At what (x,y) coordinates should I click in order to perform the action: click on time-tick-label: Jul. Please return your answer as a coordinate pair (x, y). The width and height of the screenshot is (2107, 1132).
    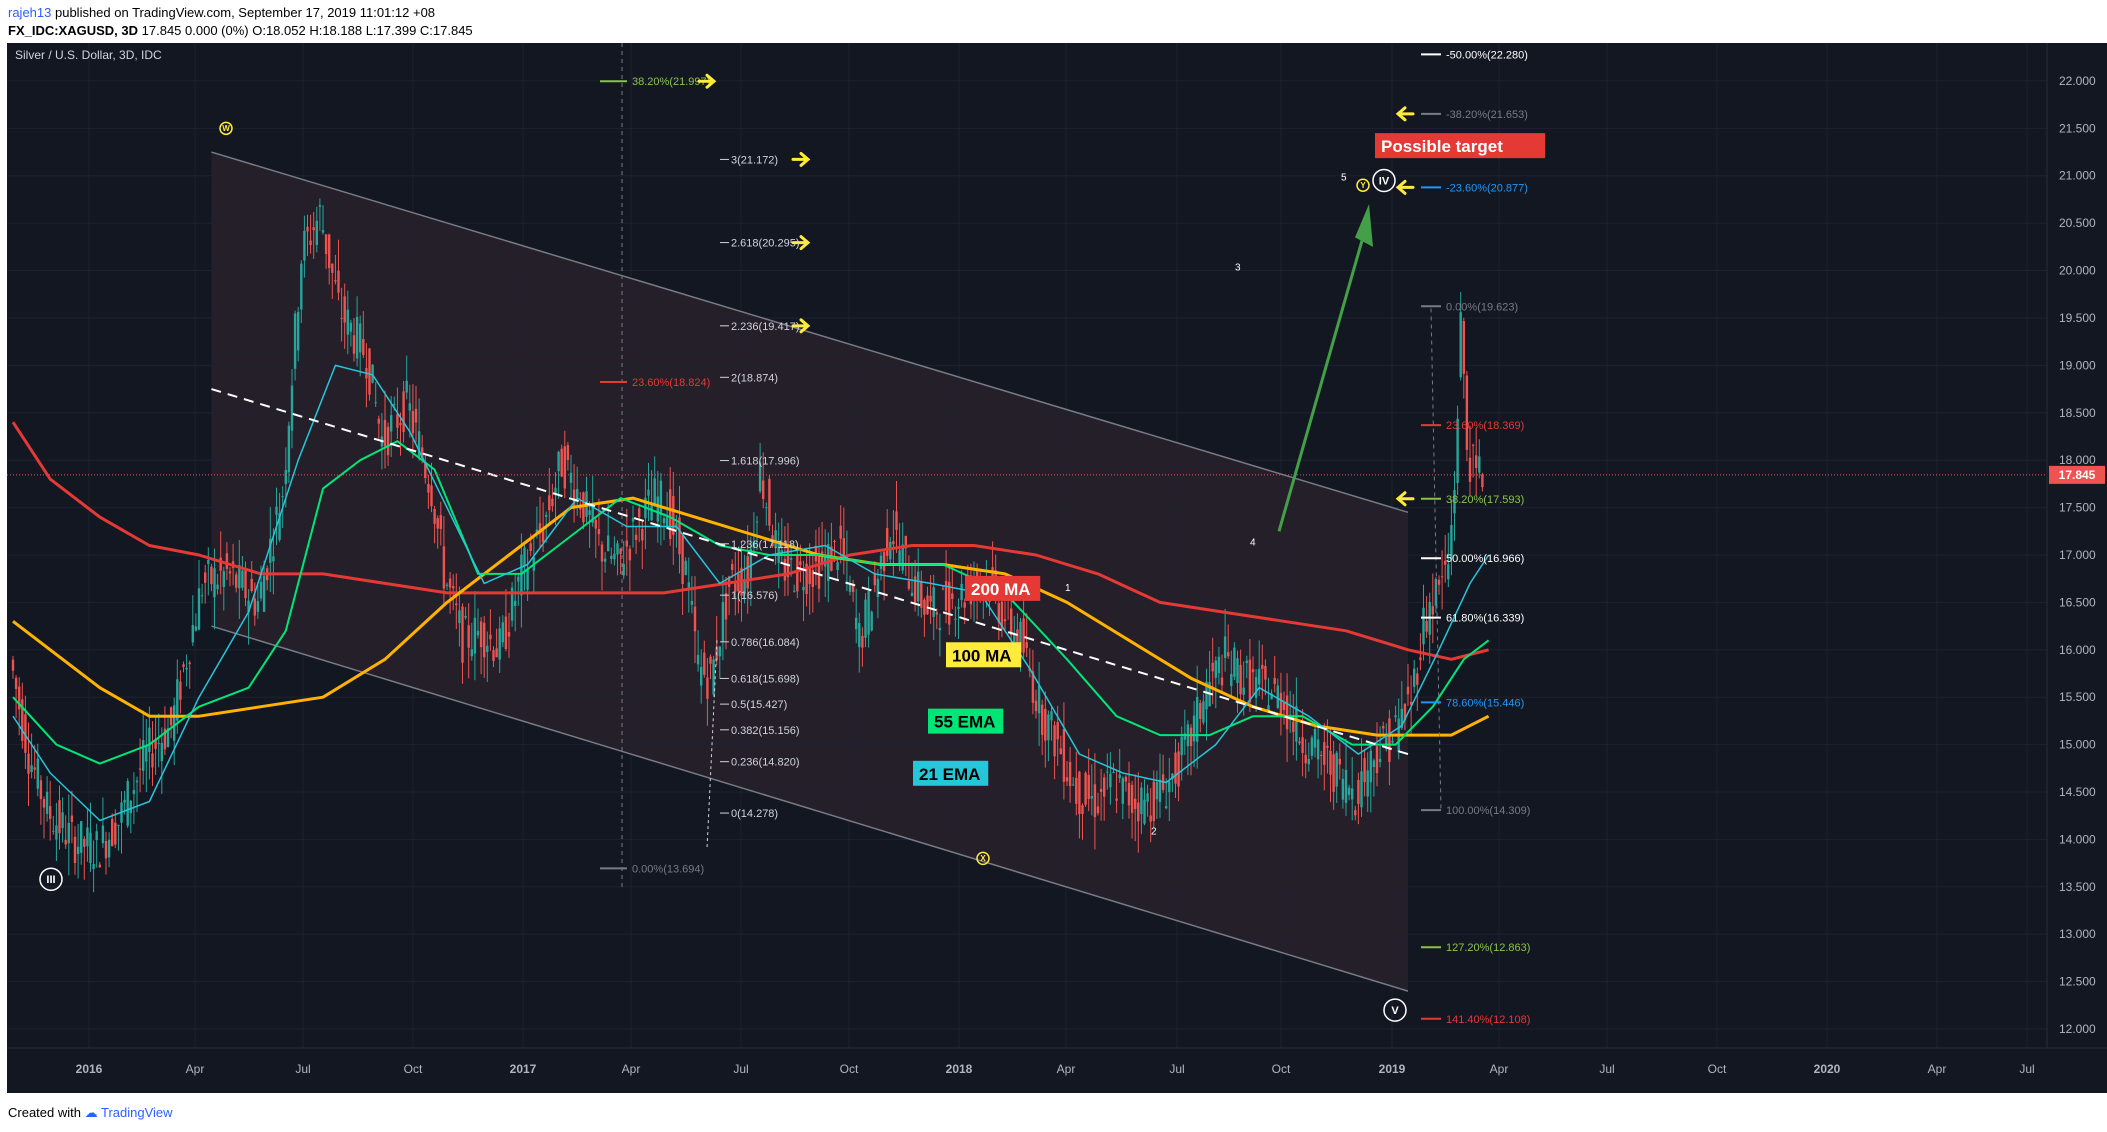
    Looking at the image, I should click on (302, 1069).